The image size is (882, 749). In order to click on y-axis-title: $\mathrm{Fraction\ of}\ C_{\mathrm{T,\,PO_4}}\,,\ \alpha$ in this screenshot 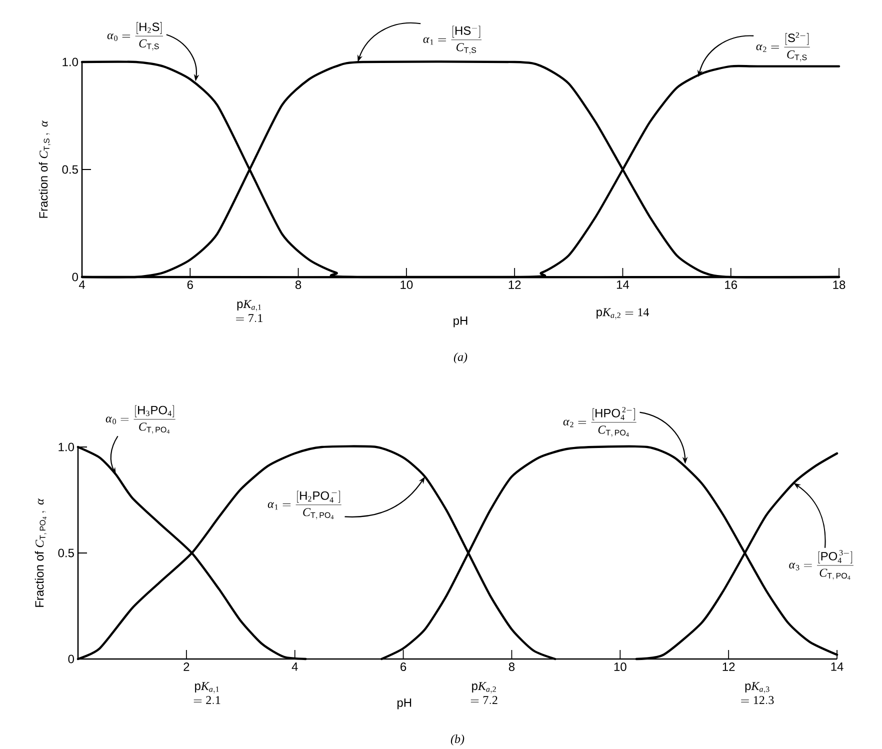, I will do `click(40, 552)`.